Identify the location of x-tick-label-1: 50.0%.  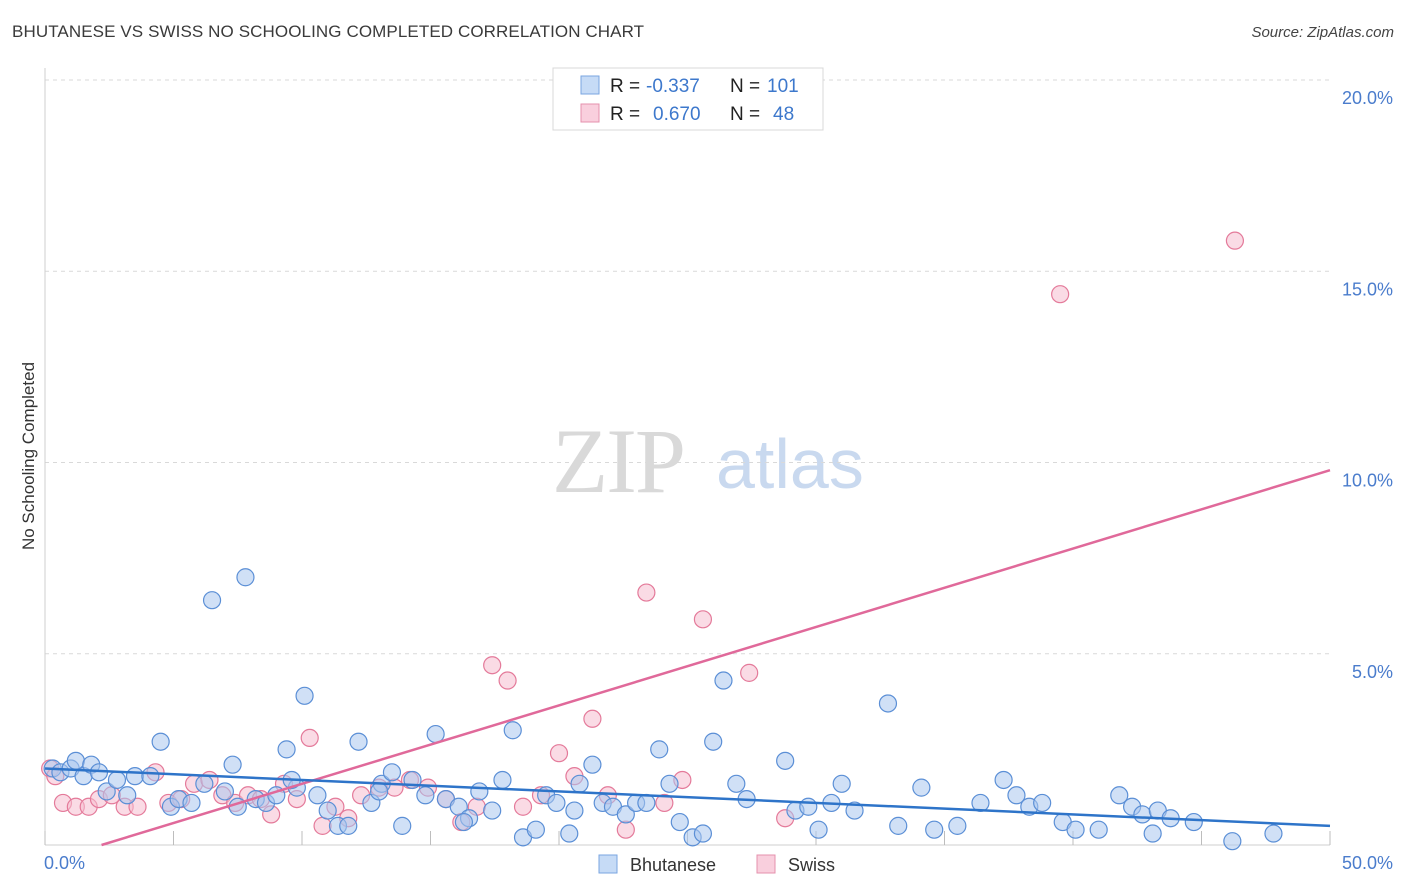
(1367, 863).